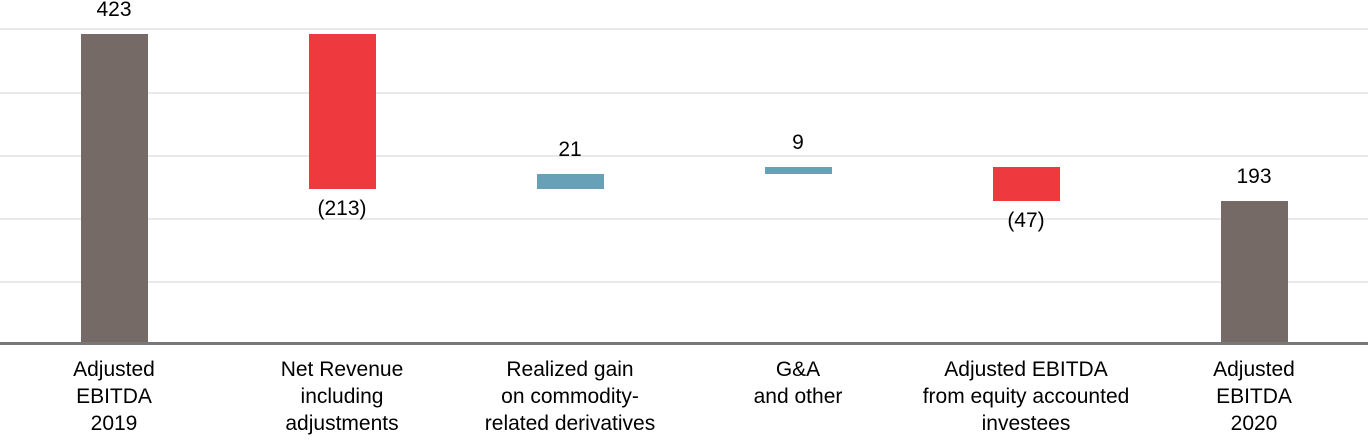  I want to click on bar-adjusted-ebitda-2020, so click(1254, 271).